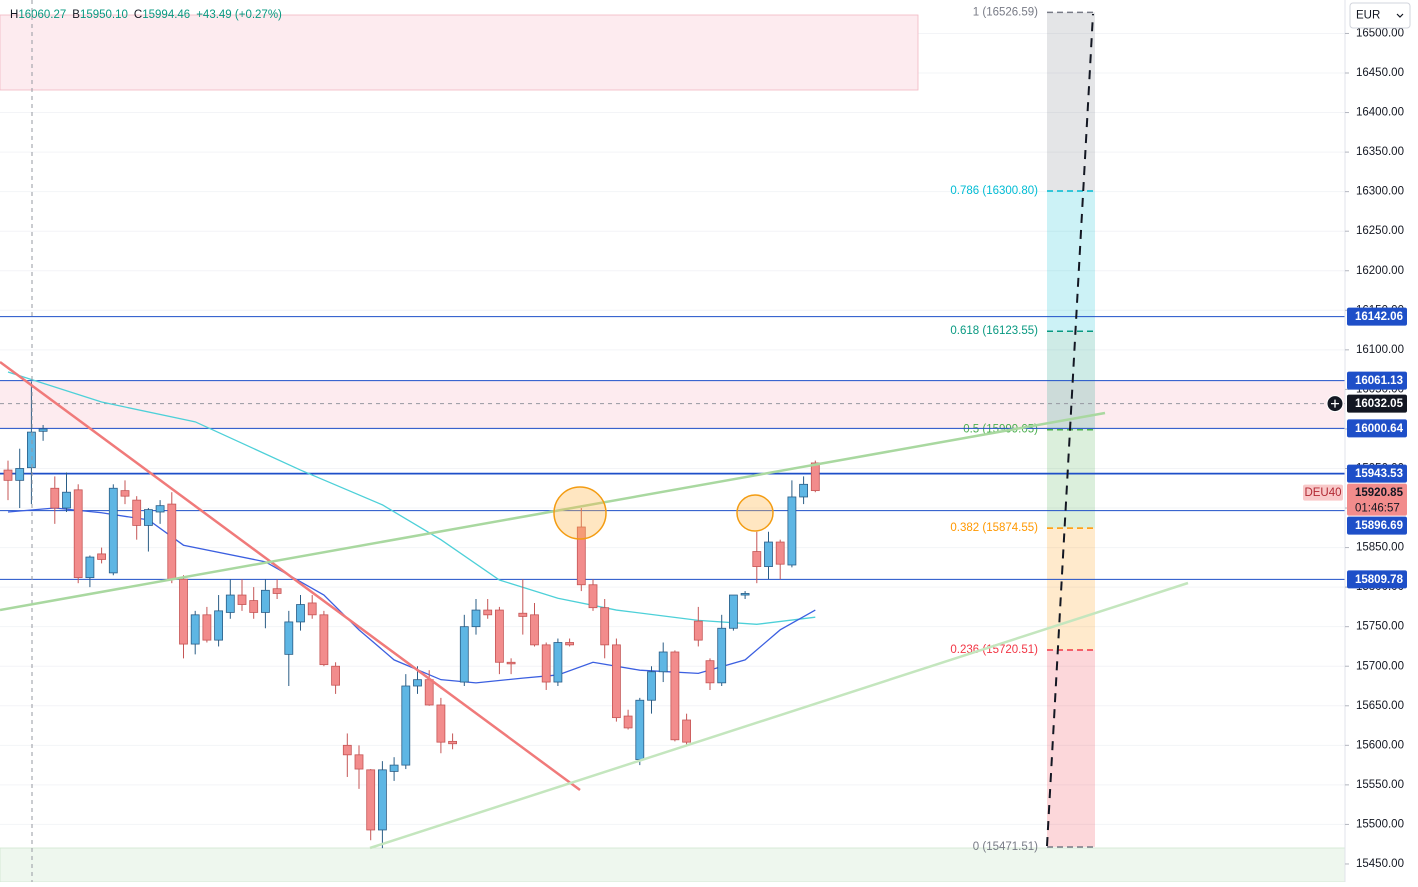 This screenshot has height=887, width=1418. Describe the element at coordinates (1000, 430) in the screenshot. I see `fib-label: 0.5 (15999.05)` at that location.